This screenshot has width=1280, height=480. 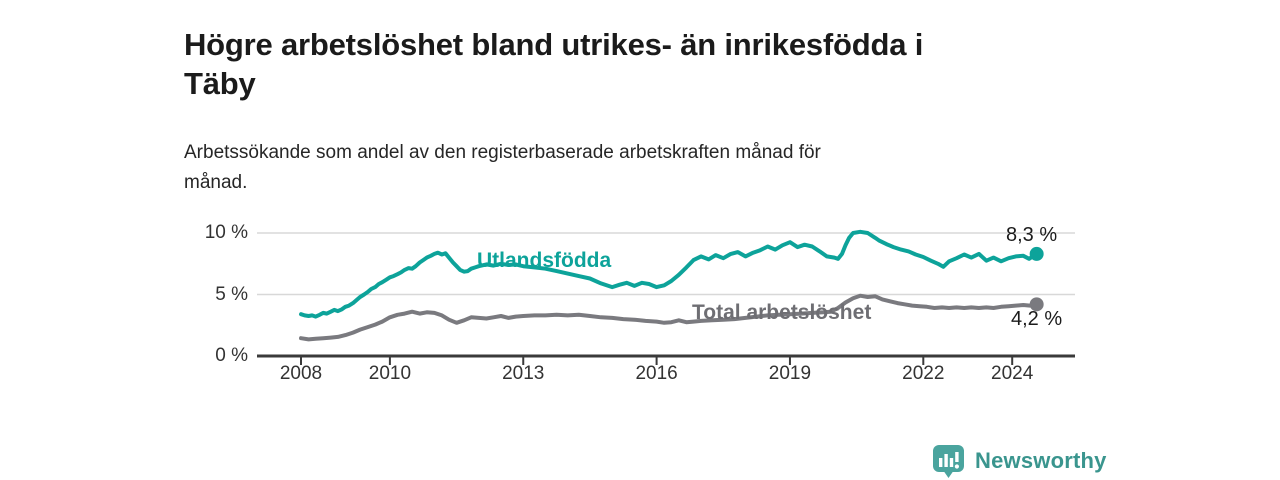 What do you see at coordinates (390, 373) in the screenshot?
I see `x-tick-label-2010: 2010` at bounding box center [390, 373].